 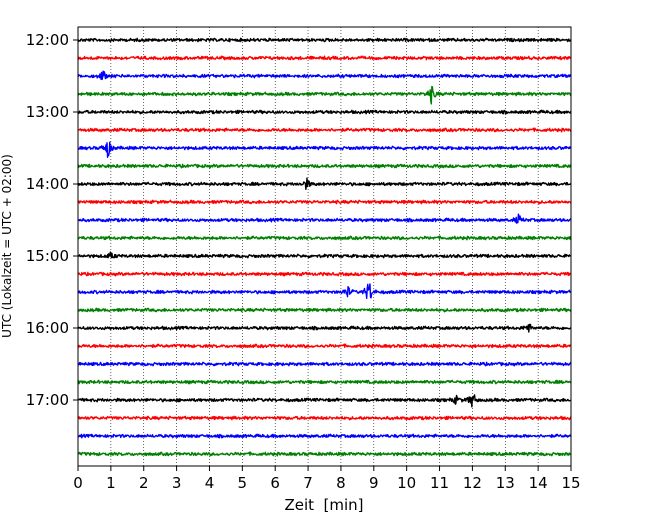 I want to click on x-tick-label: 9, so click(x=374, y=483).